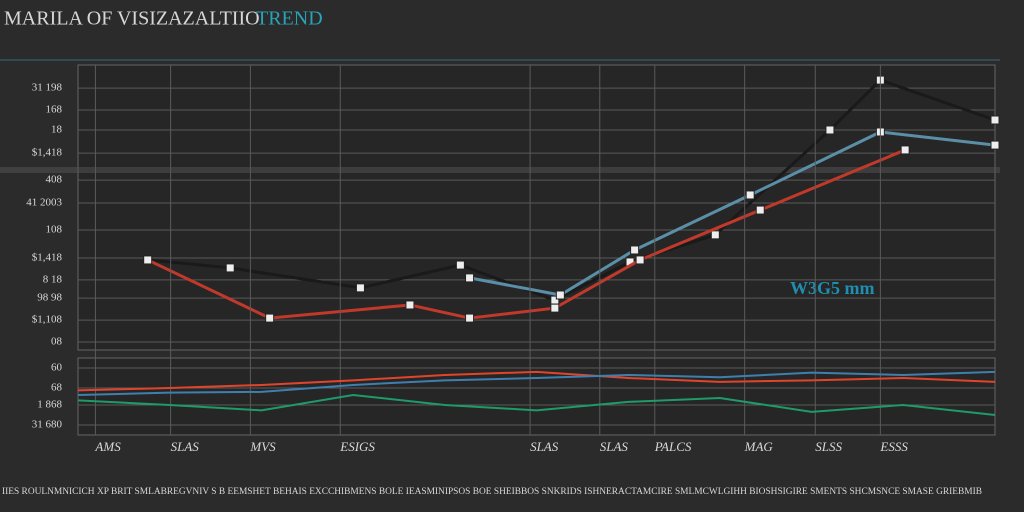 Image resolution: width=1024 pixels, height=512 pixels. Describe the element at coordinates (57, 130) in the screenshot. I see `y-tick-label: 18` at that location.